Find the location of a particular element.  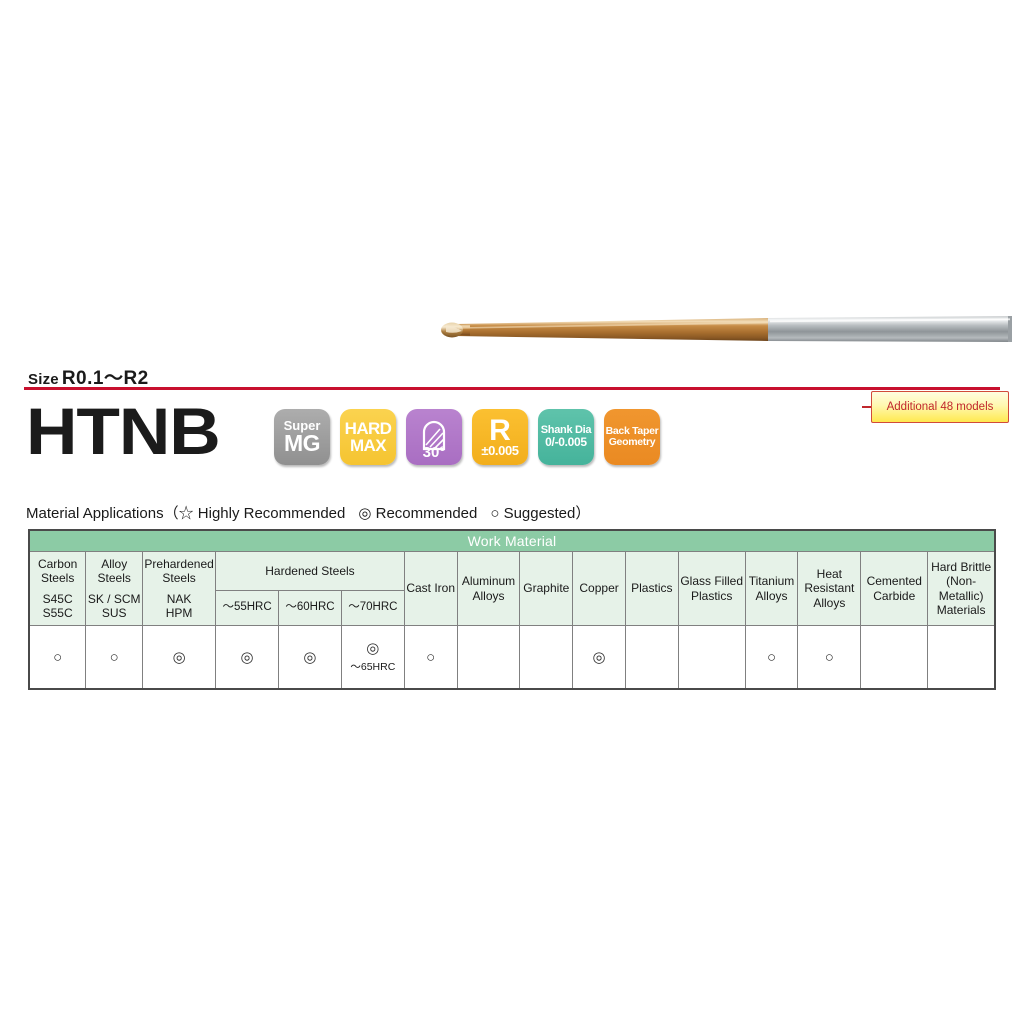

hard-brittle-line2: (Non-Metallic) is located at coordinates (961, 588).